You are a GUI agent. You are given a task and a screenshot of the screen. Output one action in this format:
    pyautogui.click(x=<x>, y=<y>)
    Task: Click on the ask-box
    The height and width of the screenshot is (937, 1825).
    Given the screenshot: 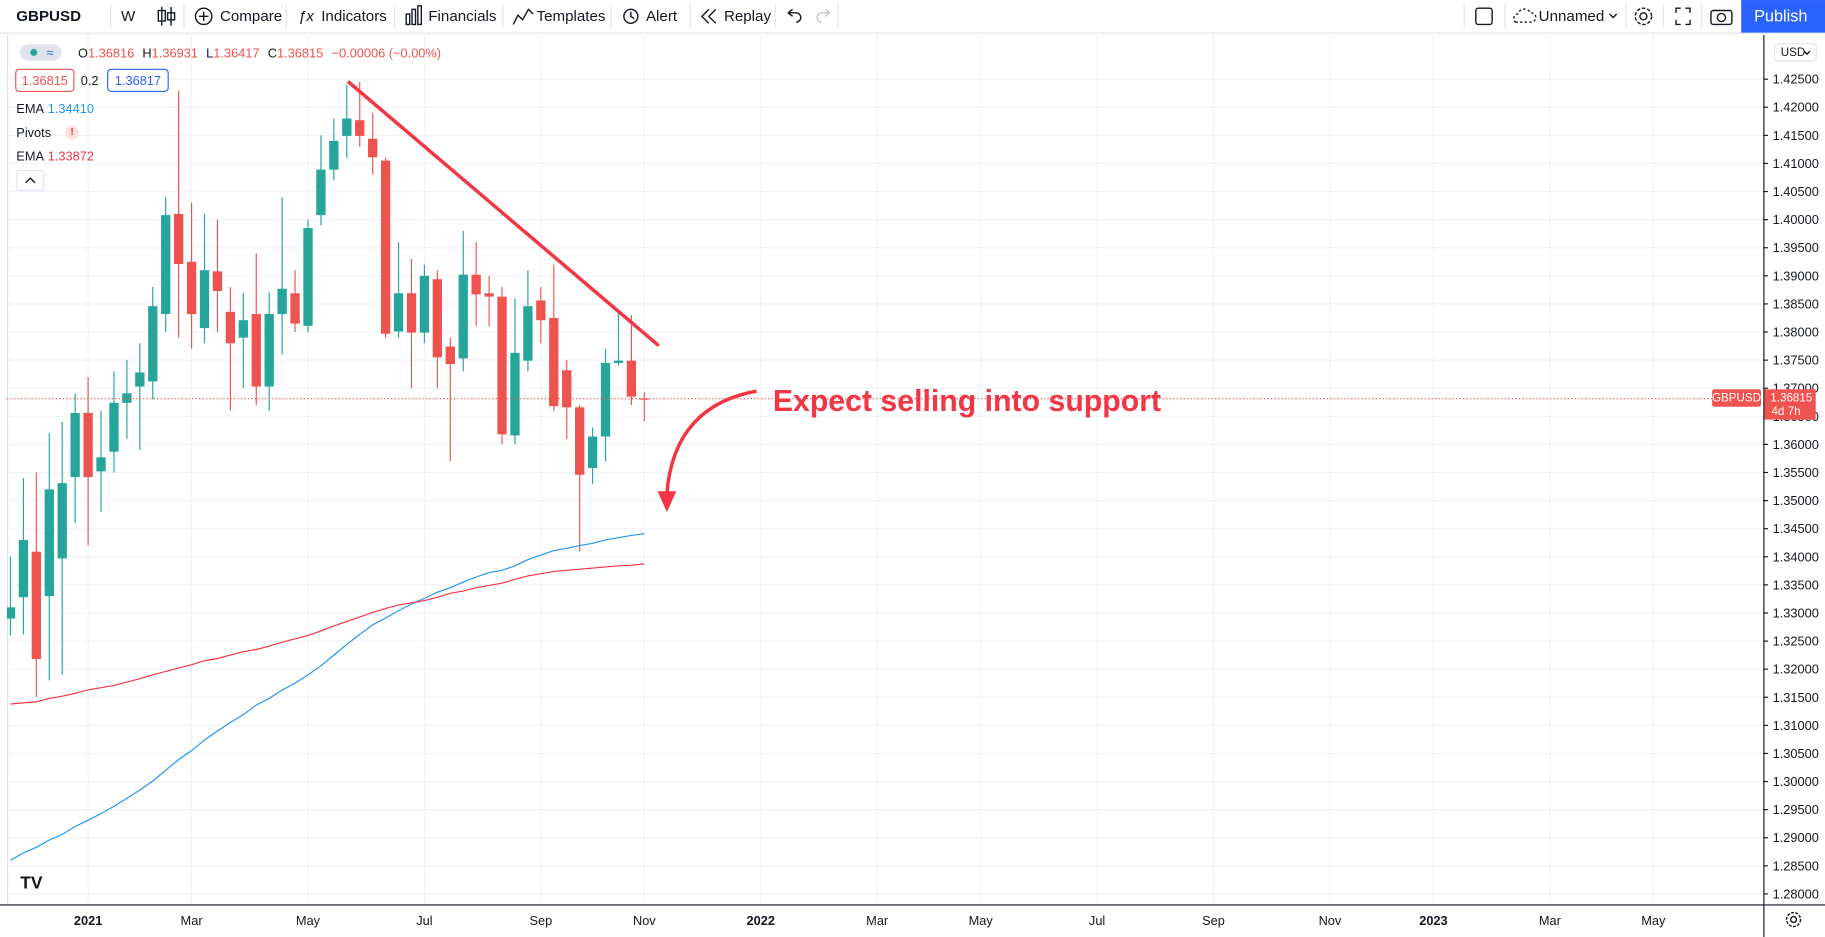 What is the action you would take?
    pyautogui.click(x=138, y=80)
    